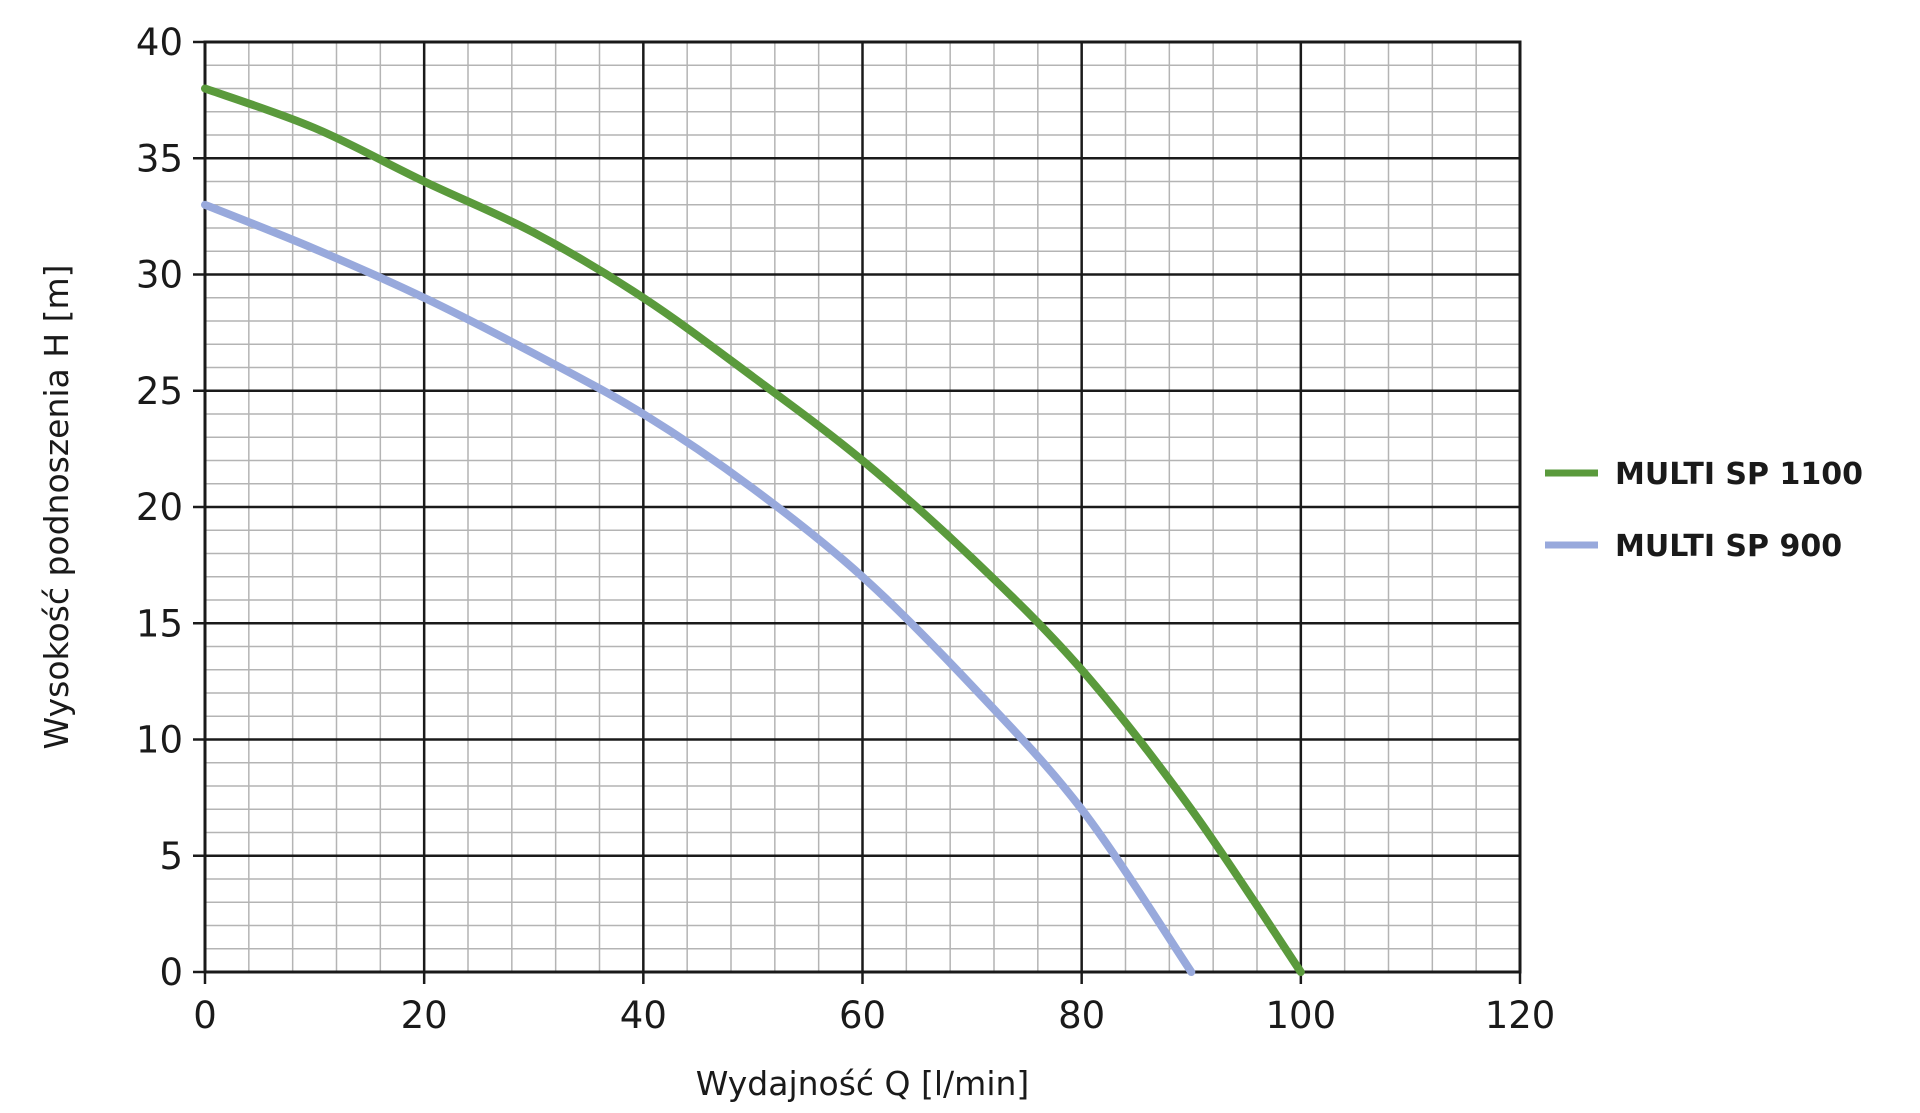 The image size is (1920, 1113). What do you see at coordinates (159, 507) in the screenshot?
I see `y-tick-label: 20` at bounding box center [159, 507].